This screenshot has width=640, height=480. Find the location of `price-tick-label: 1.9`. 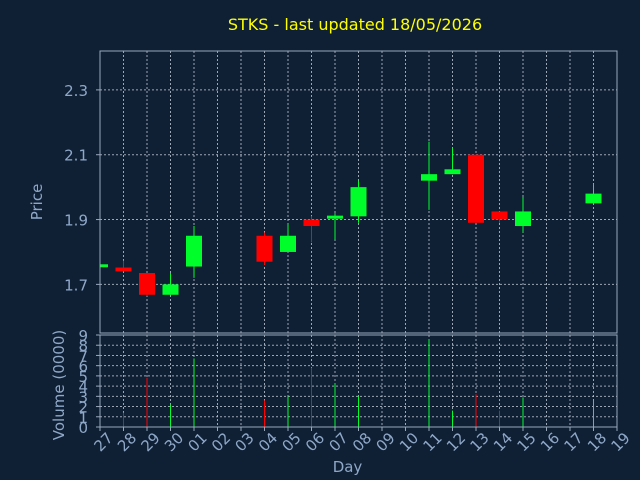

price-tick-label: 1.9 is located at coordinates (76, 221).